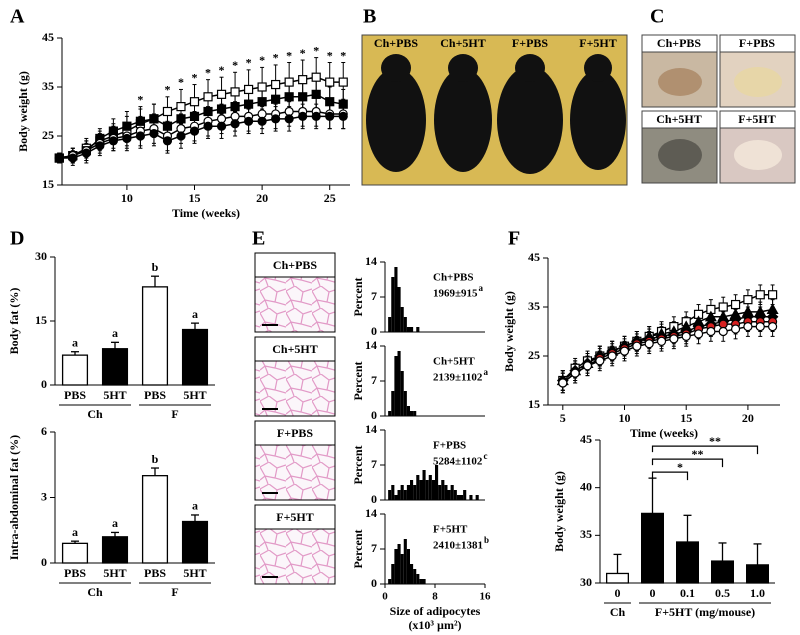  Describe the element at coordinates (195, 77) in the screenshot. I see `significance: *` at that location.